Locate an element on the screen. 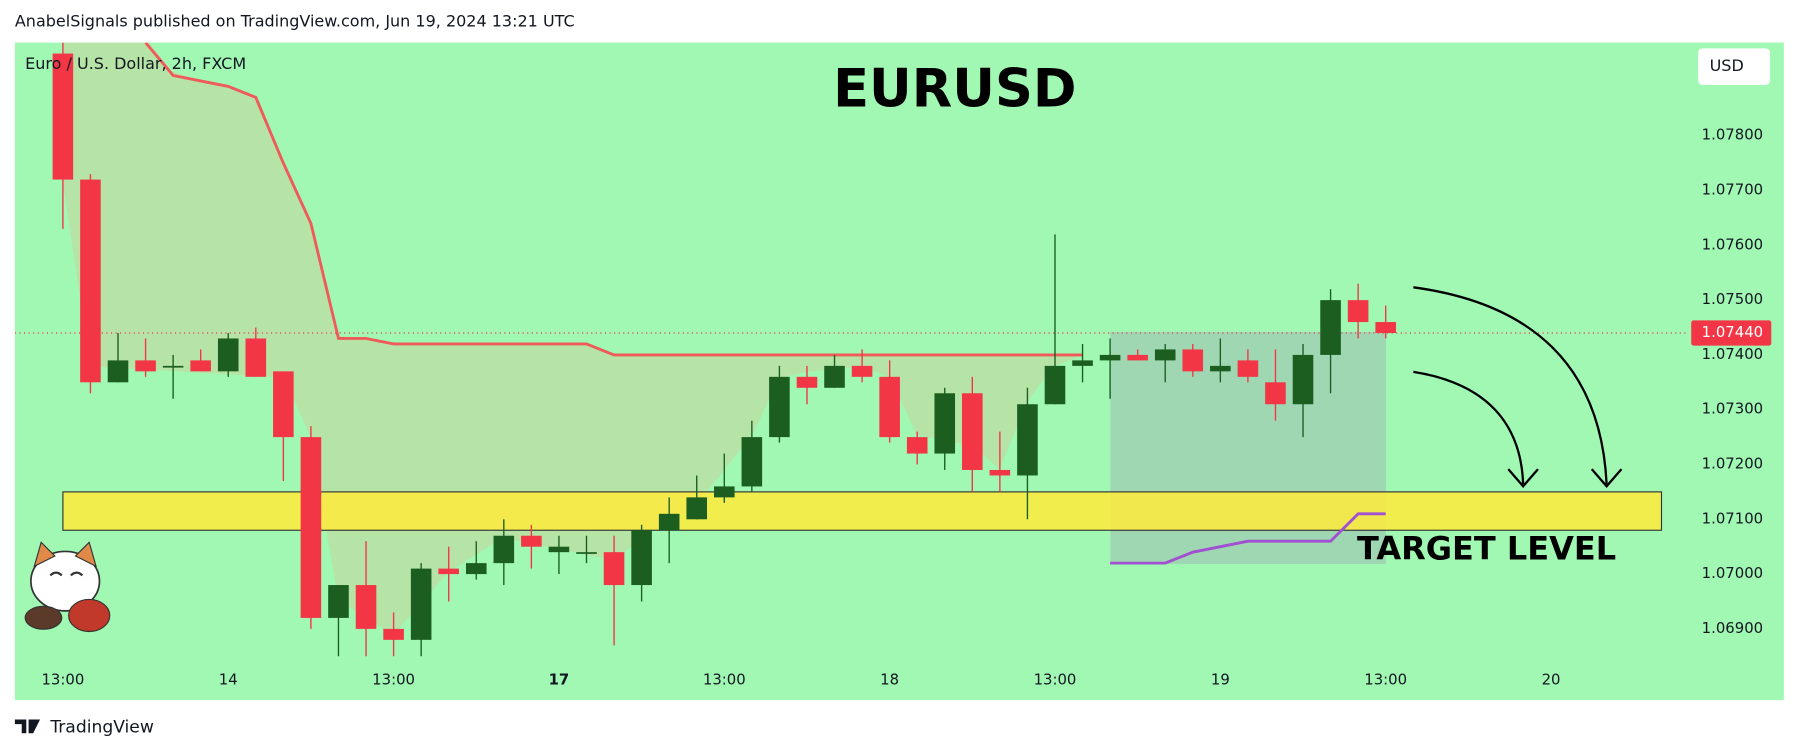 The height and width of the screenshot is (753, 1793). chart-title: EURUSD is located at coordinates (954, 88).